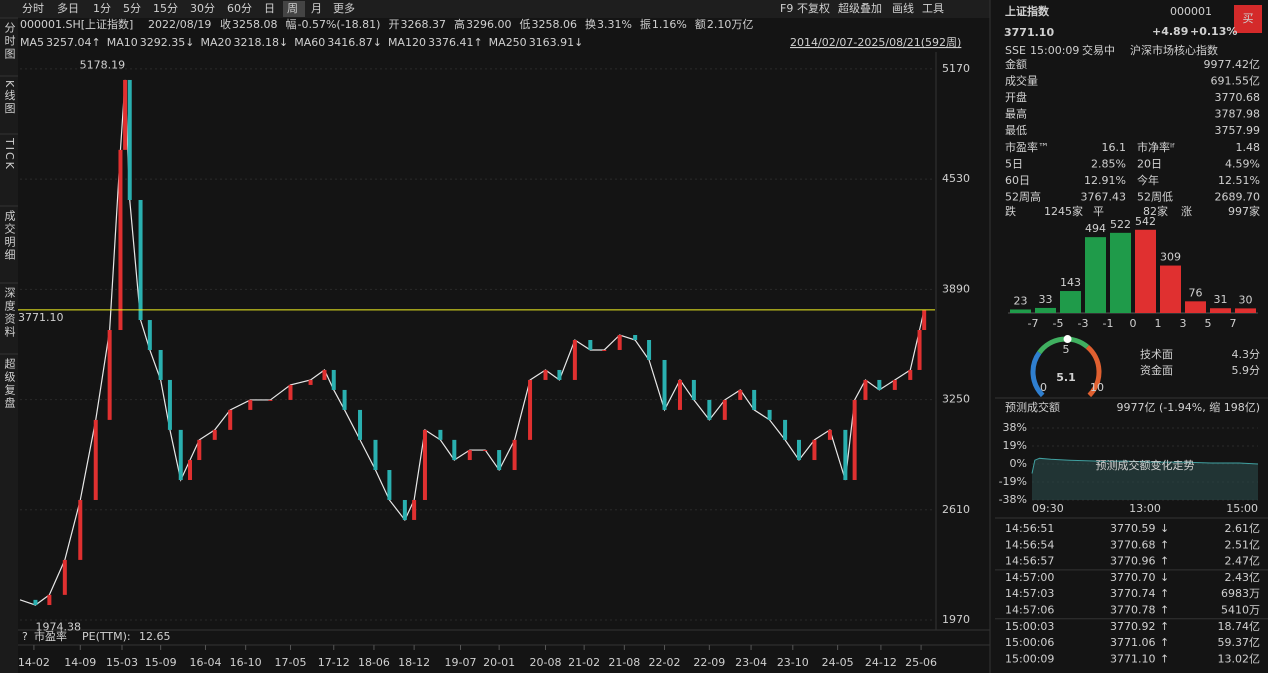  What do you see at coordinates (80, 662) in the screenshot?
I see `x-tick-label: 14-09` at bounding box center [80, 662].